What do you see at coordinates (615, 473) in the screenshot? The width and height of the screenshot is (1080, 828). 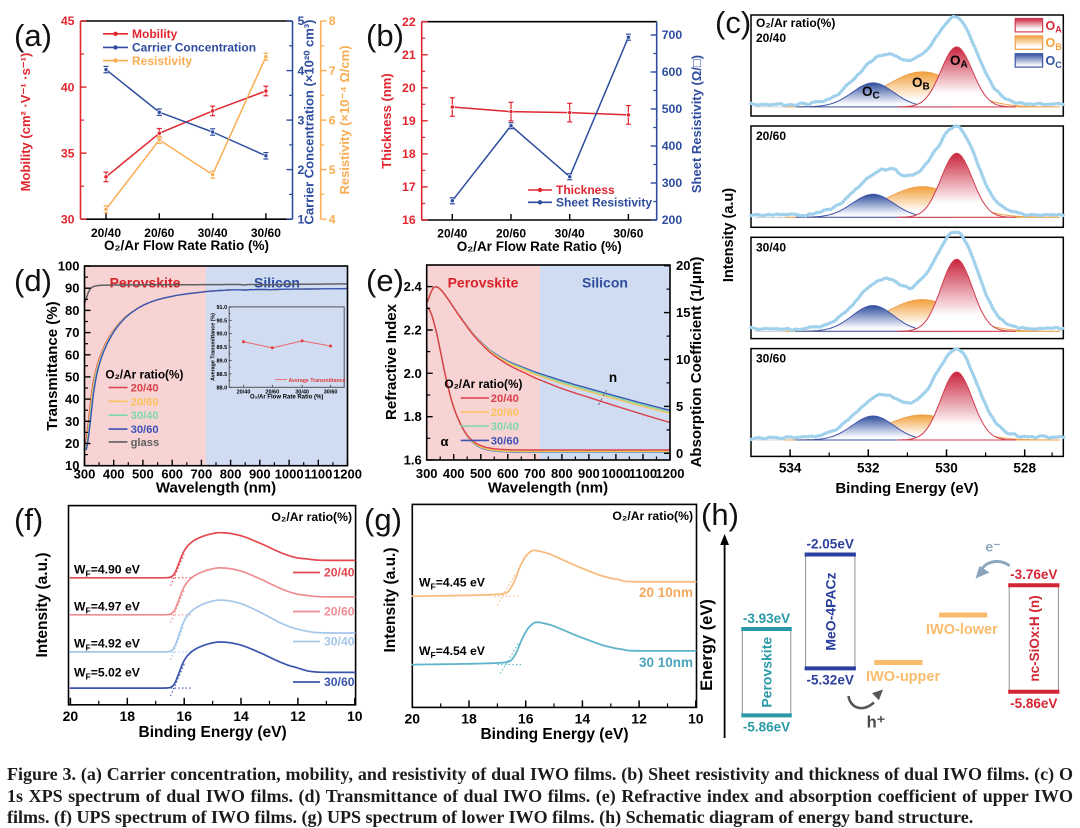 I see `svg-text: 1000` at bounding box center [615, 473].